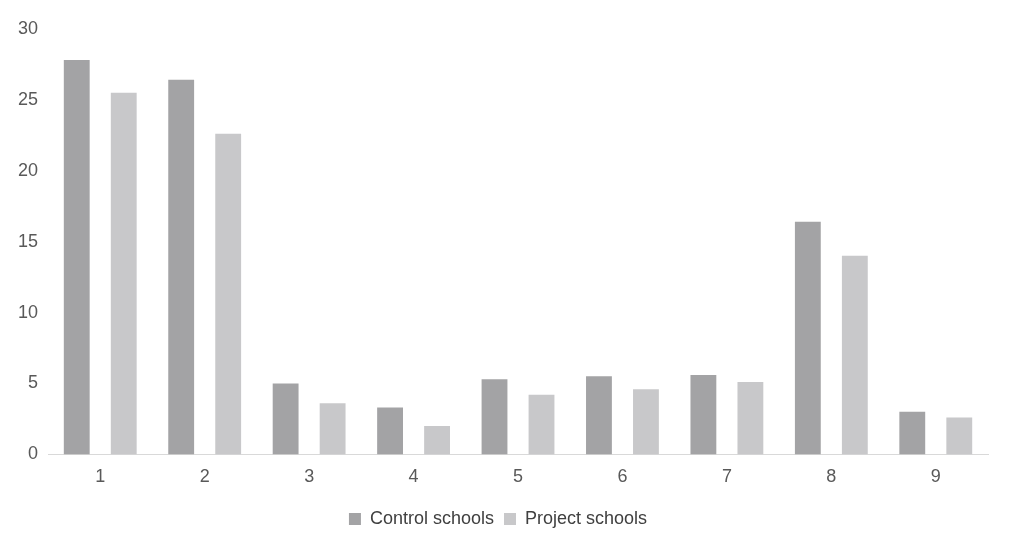  What do you see at coordinates (28, 169) in the screenshot?
I see `y-tick-label: 20` at bounding box center [28, 169].